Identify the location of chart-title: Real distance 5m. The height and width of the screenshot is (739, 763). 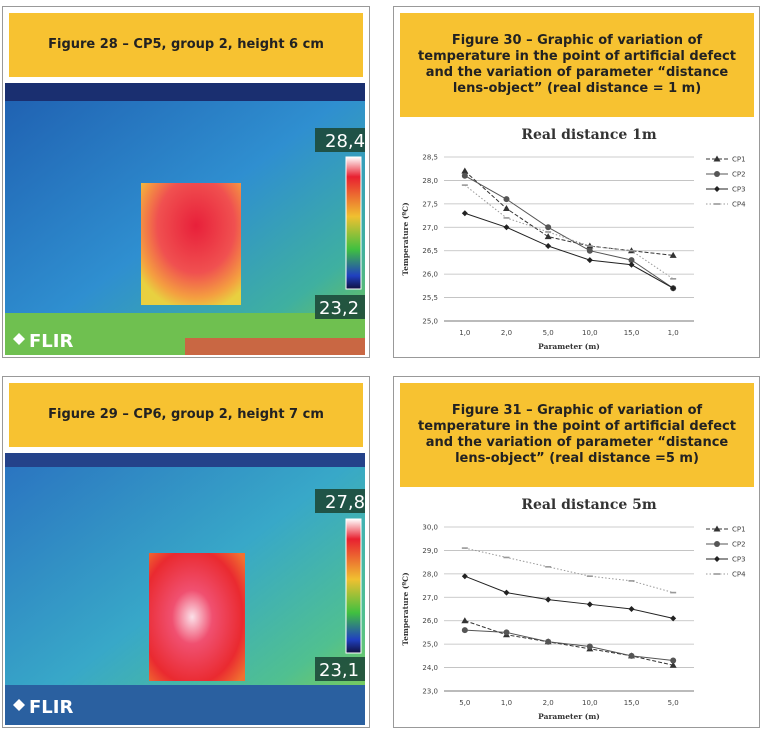
(589, 505).